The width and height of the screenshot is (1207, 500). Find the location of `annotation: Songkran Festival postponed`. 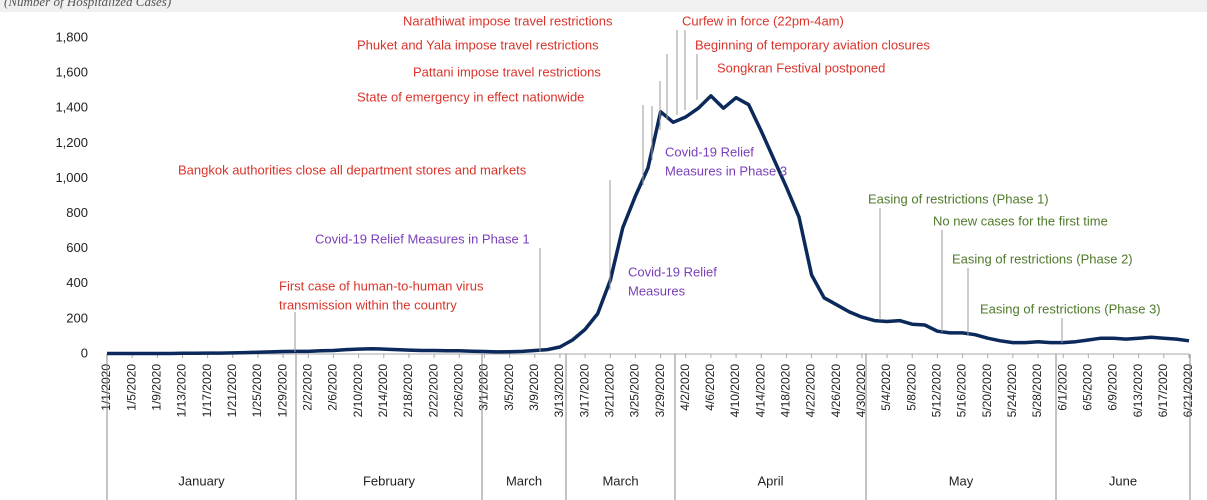

annotation: Songkran Festival postponed is located at coordinates (801, 67).